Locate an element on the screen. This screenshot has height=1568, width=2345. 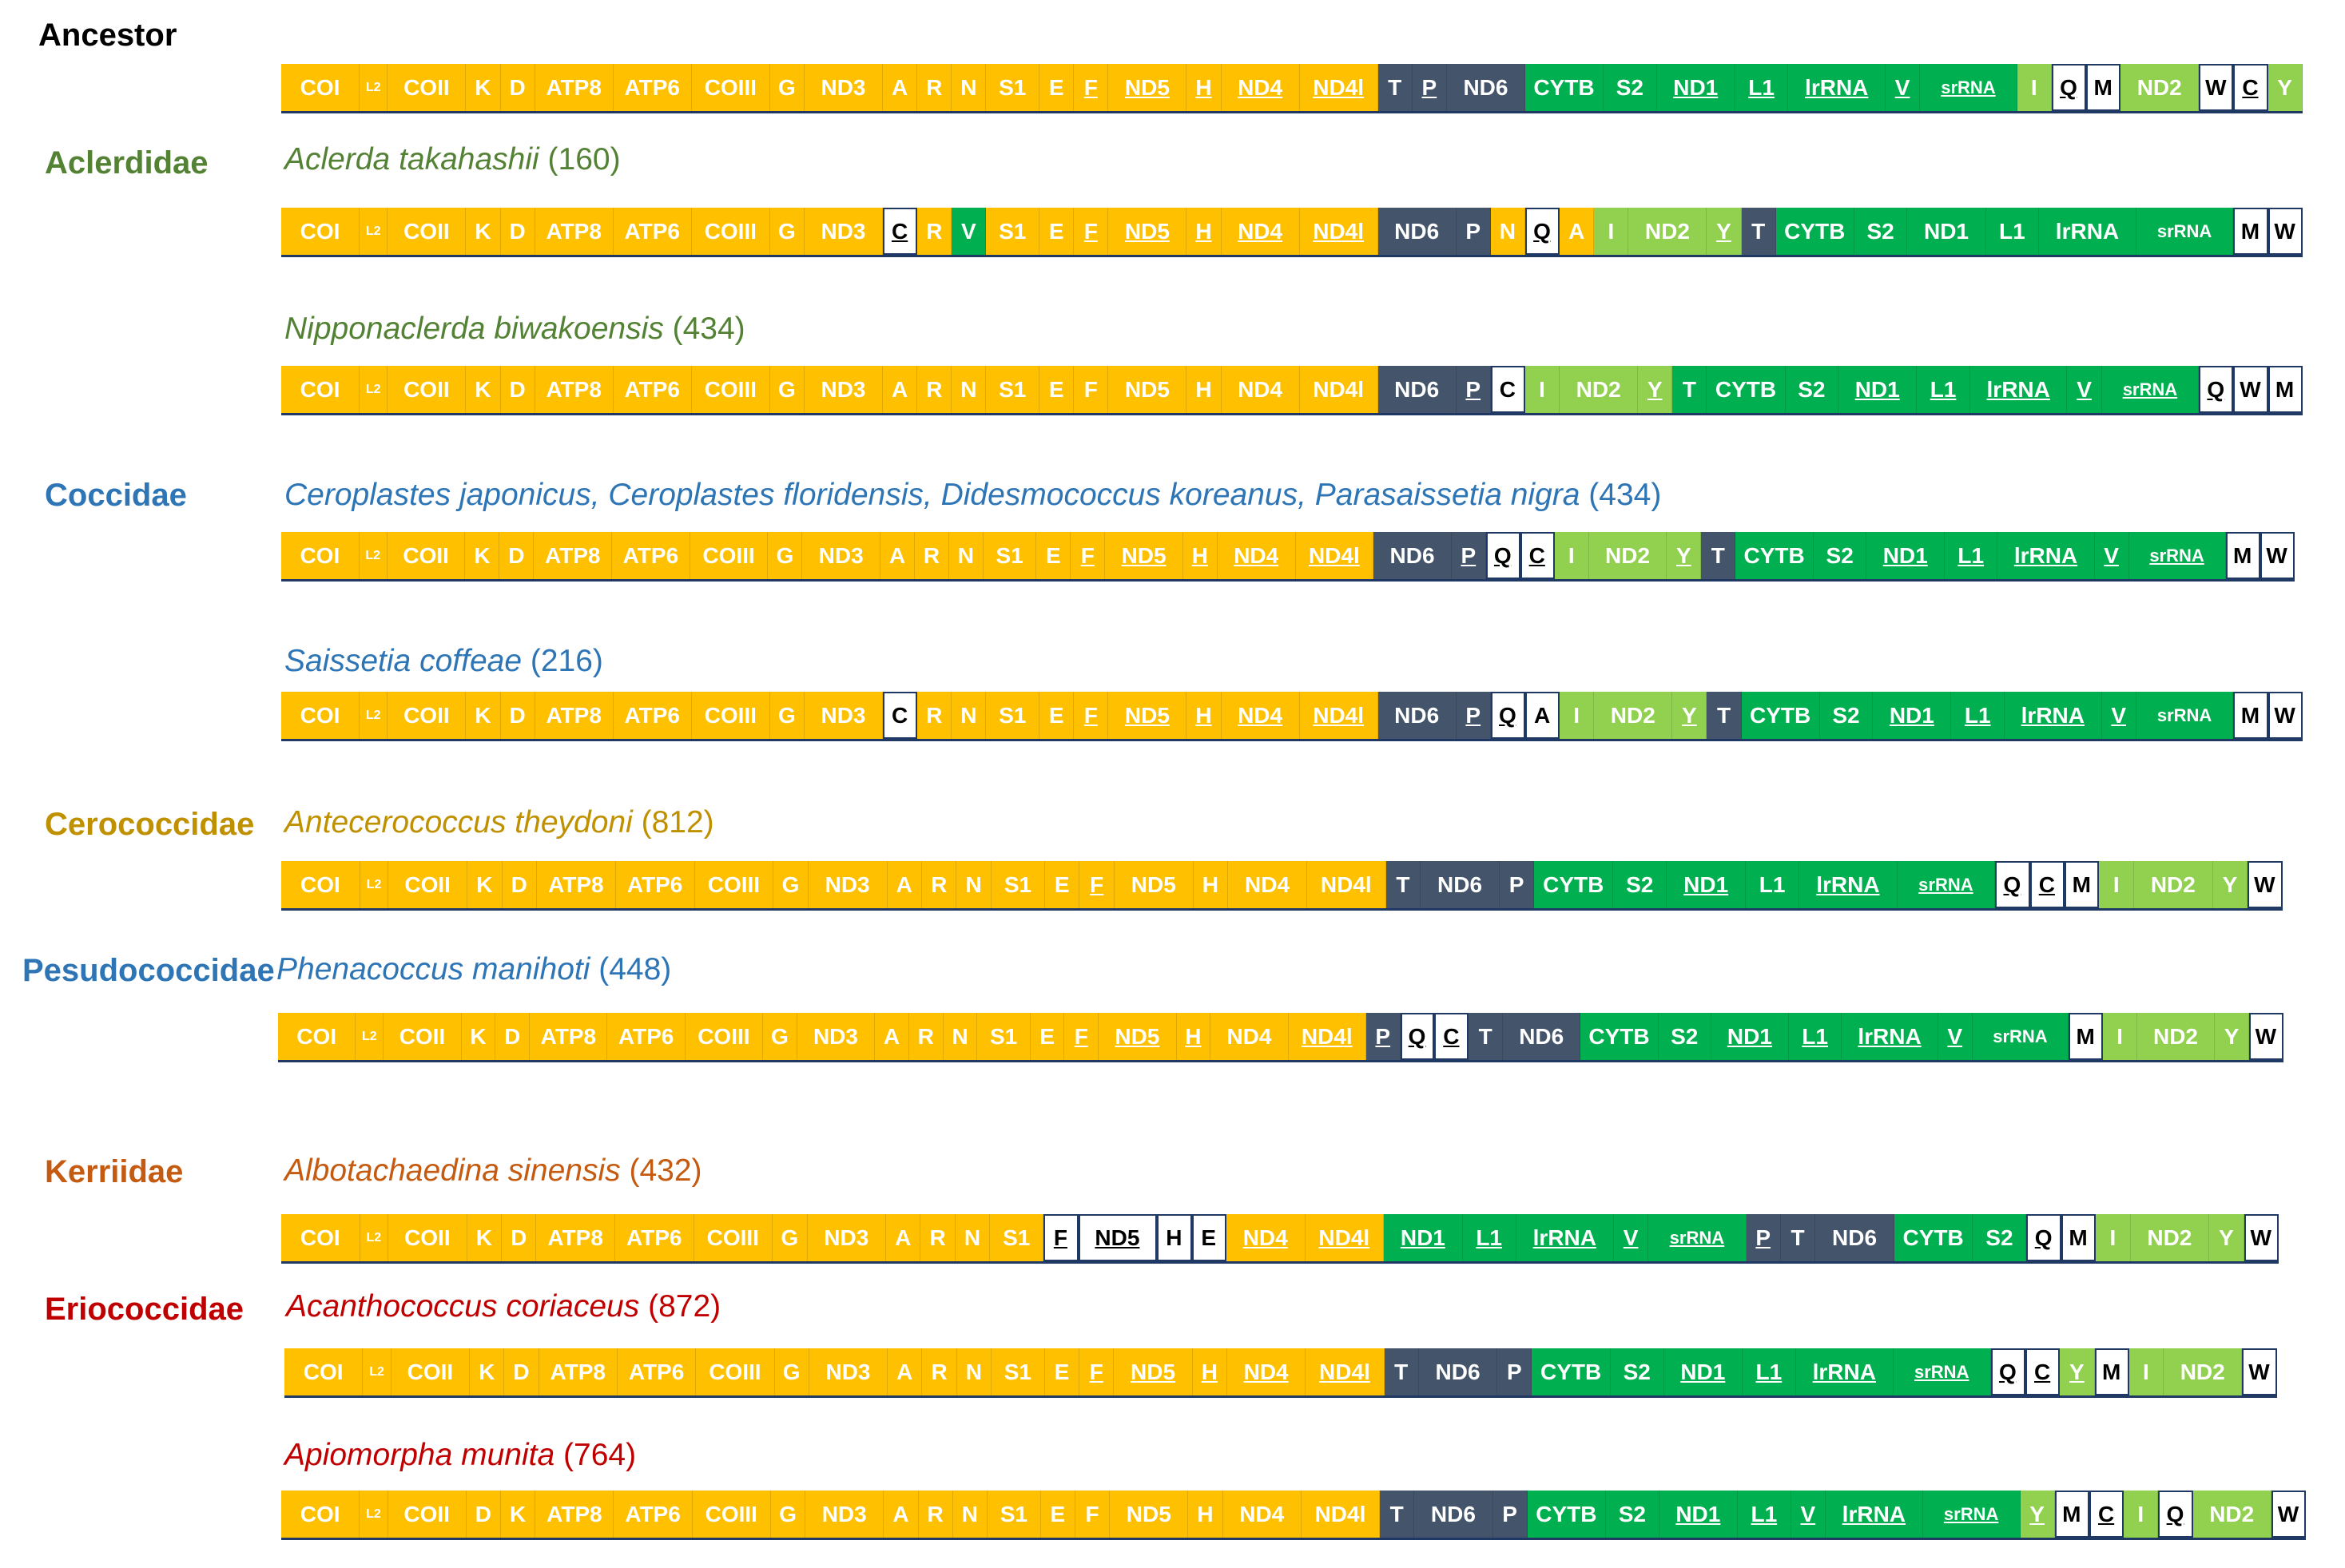
gene-block-coiii: COIII is located at coordinates (735, 1371).